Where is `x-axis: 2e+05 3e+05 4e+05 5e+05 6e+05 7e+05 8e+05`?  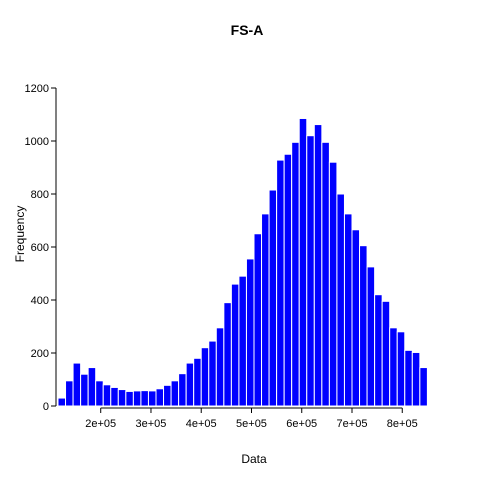
x-axis: 2e+05 3e+05 4e+05 5e+05 6e+05 7e+05 8e+05 is located at coordinates (251, 418).